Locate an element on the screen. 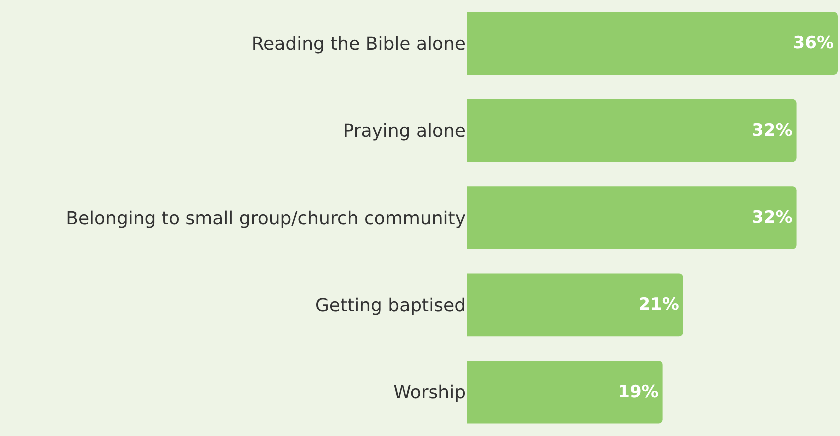 The height and width of the screenshot is (436, 840). y-tick-label: Praying alone is located at coordinates (404, 131).